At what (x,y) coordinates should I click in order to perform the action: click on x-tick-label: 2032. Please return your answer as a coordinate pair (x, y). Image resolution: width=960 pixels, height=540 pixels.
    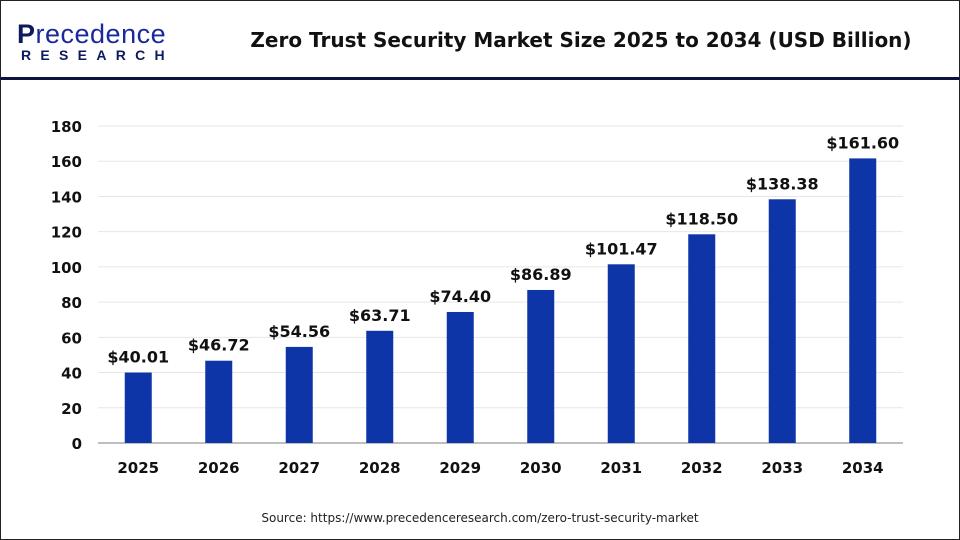
    Looking at the image, I should click on (702, 468).